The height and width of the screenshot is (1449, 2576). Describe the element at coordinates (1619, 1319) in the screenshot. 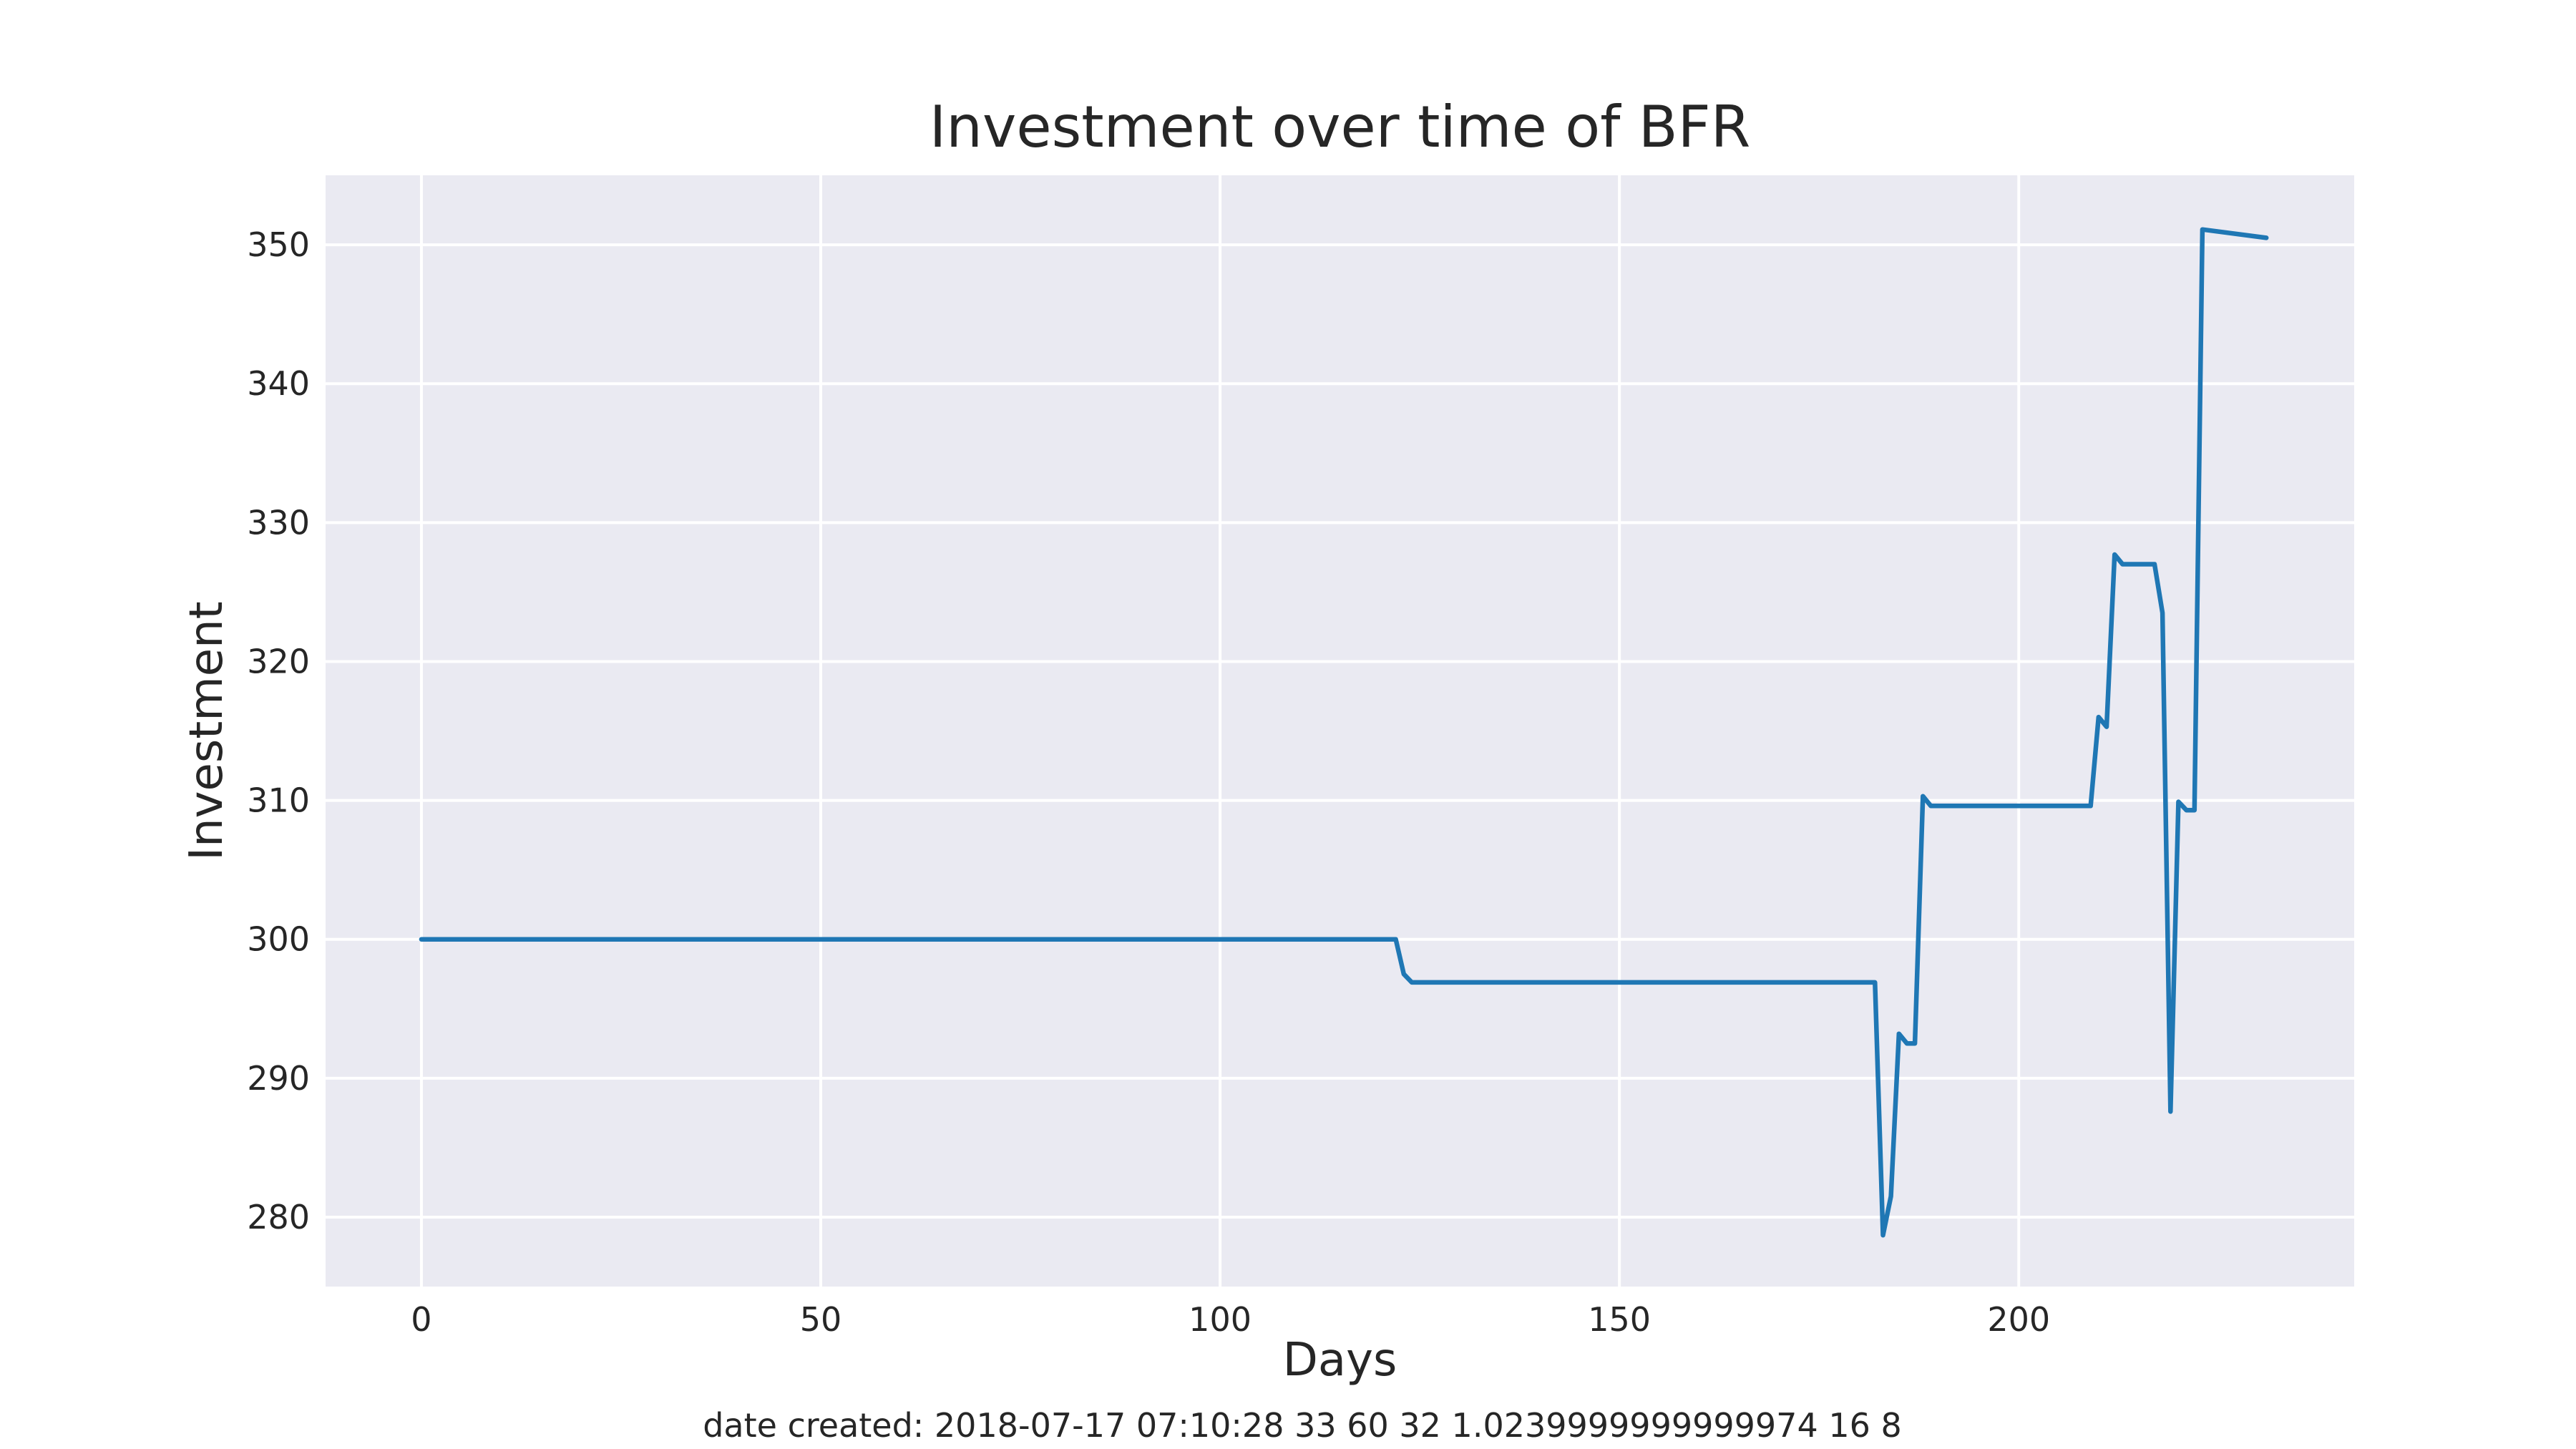

I see `x-tick-label: 150` at that location.